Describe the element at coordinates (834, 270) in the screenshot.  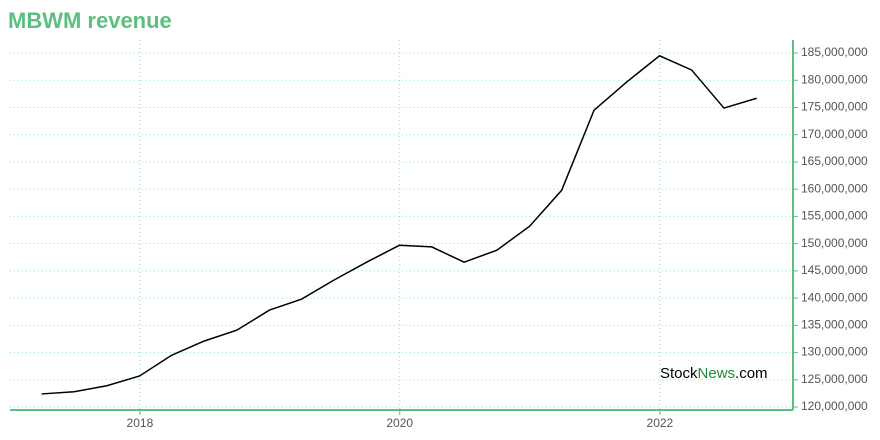
I see `y-tick-label: 145,000,000` at that location.